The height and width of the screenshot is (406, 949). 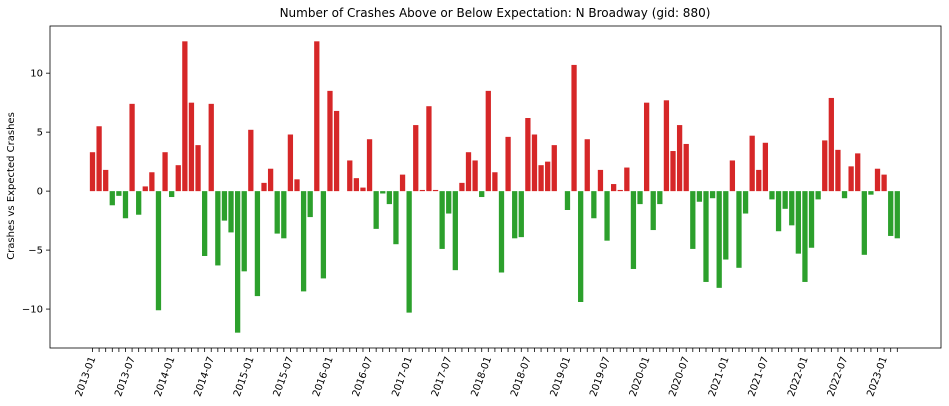 I want to click on x-tick-label: 2017-01, so click(x=402, y=376).